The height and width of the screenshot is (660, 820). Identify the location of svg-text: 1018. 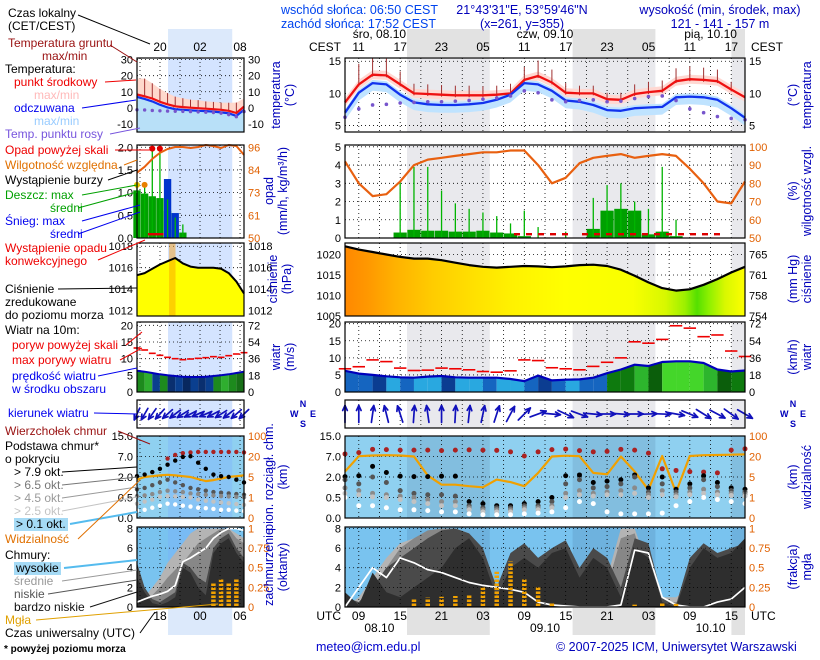
(121, 247).